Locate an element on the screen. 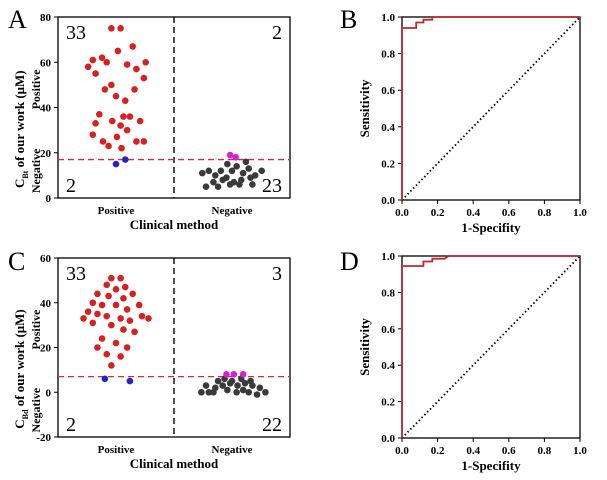  y-axis-title-subscript: Bd is located at coordinates (25, 414).